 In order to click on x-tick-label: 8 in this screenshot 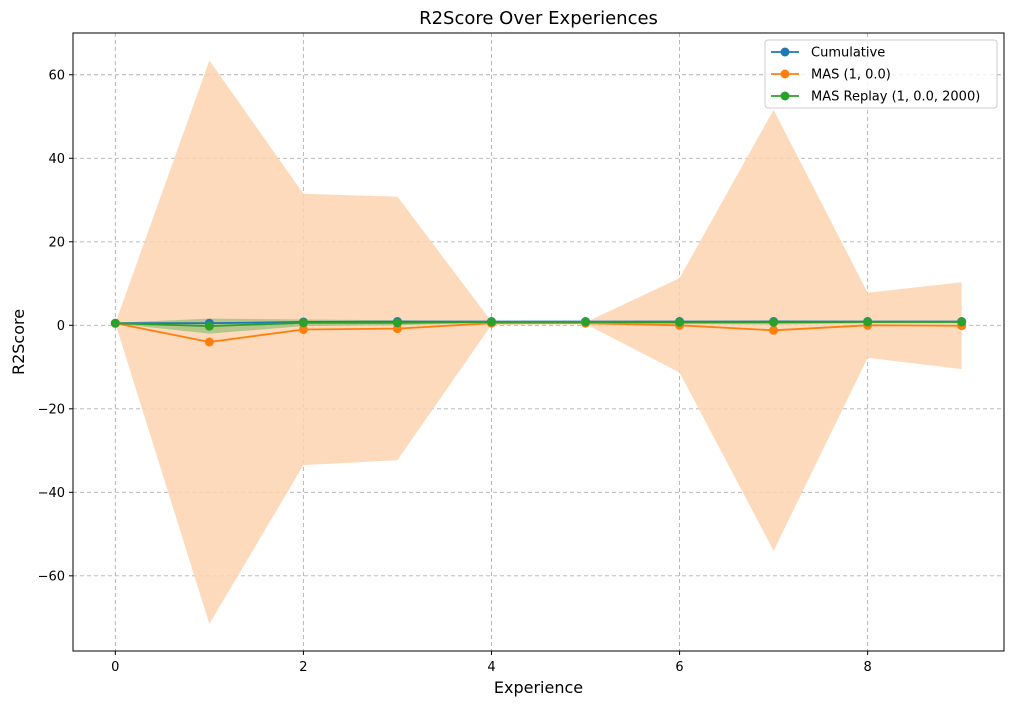, I will do `click(868, 667)`.